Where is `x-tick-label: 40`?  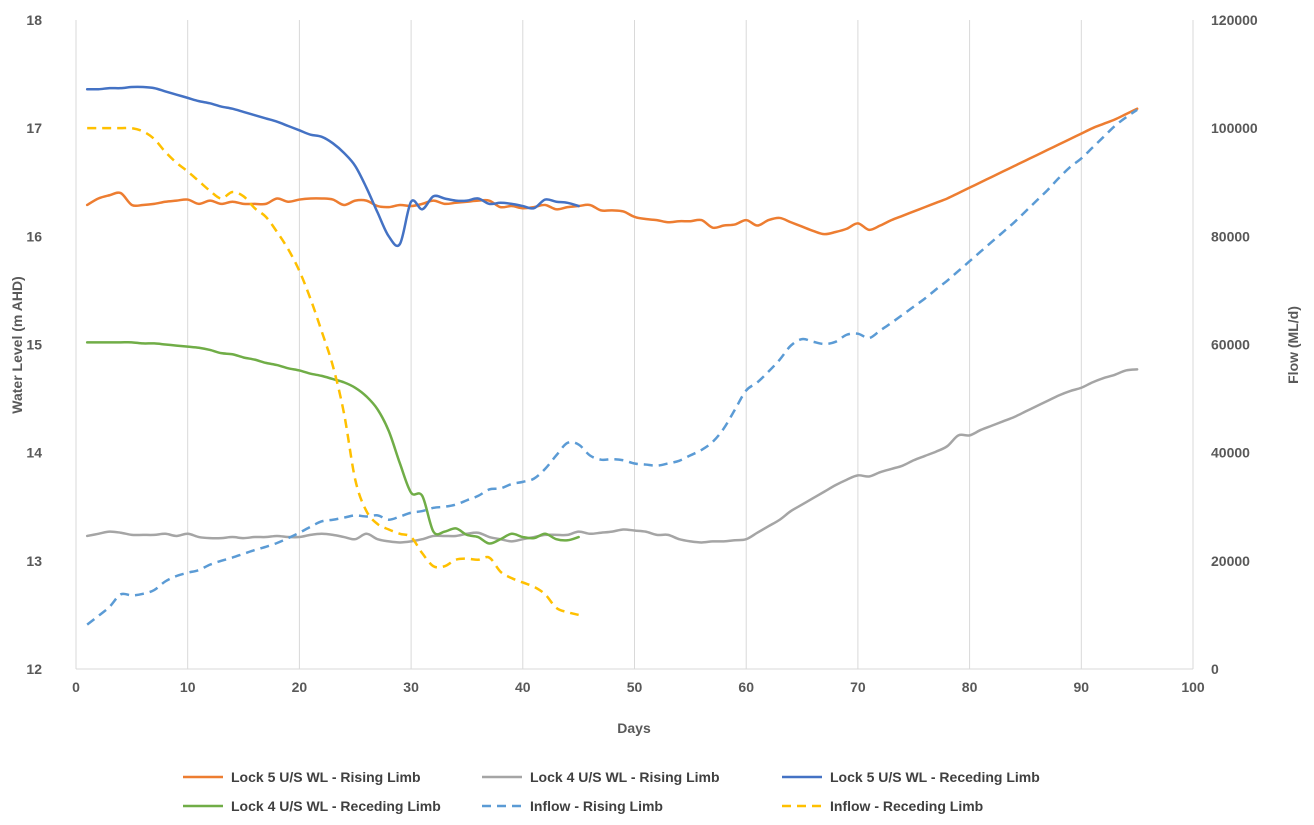 x-tick-label: 40 is located at coordinates (523, 687).